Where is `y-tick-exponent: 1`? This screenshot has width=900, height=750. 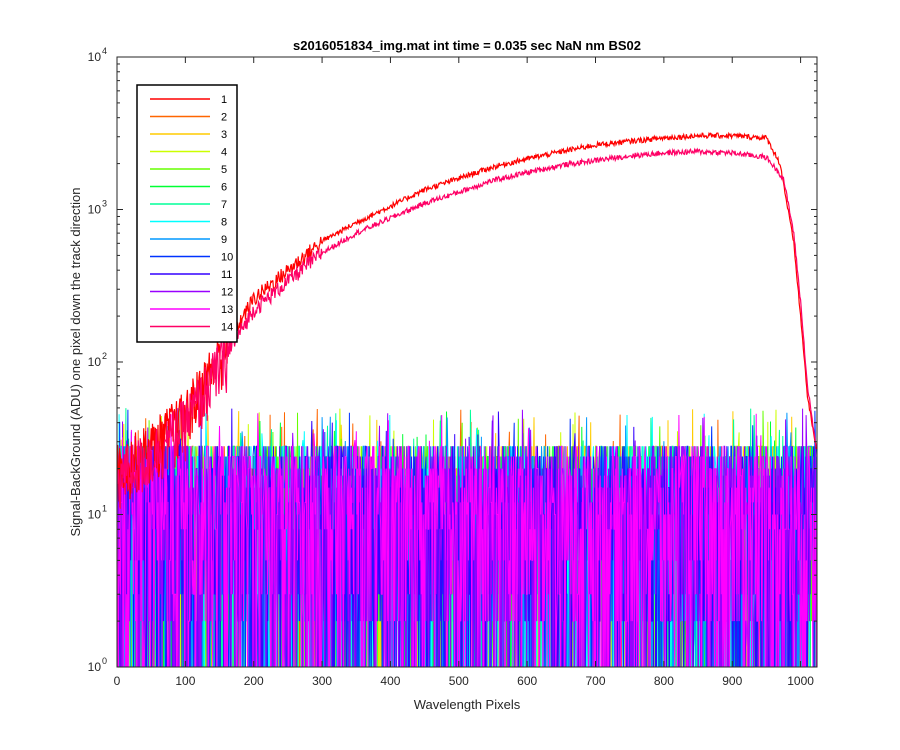
y-tick-exponent: 1 is located at coordinates (104, 509).